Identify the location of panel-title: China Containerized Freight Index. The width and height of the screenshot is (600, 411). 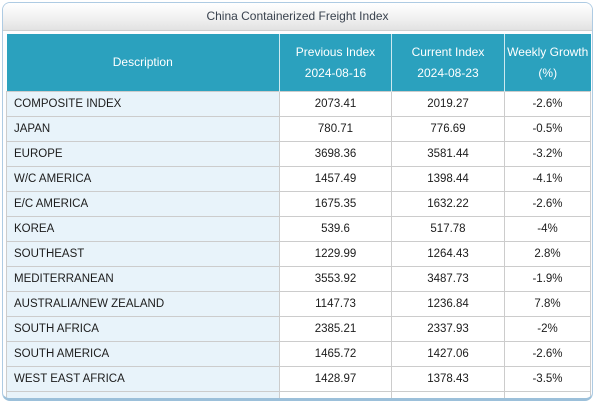
(297, 16).